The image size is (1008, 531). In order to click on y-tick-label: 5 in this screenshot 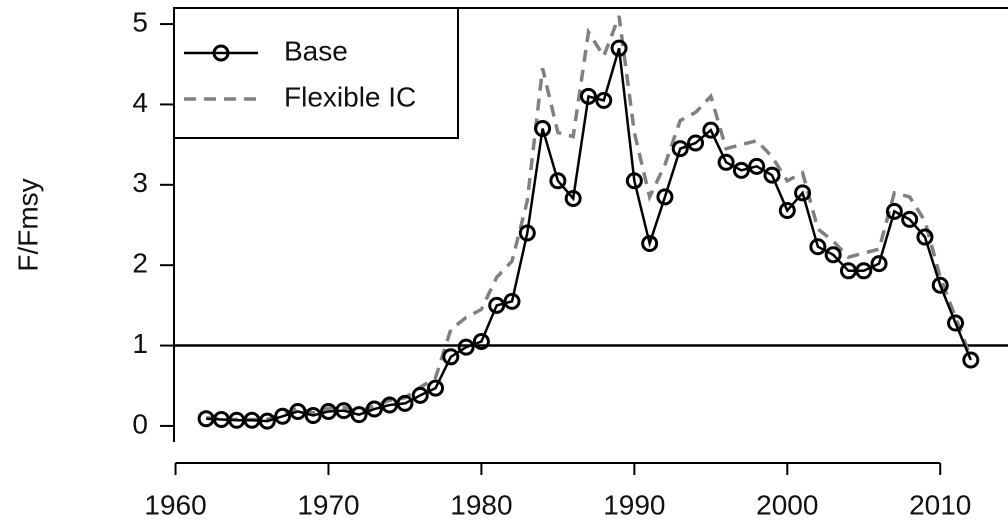, I will do `click(140, 21)`.